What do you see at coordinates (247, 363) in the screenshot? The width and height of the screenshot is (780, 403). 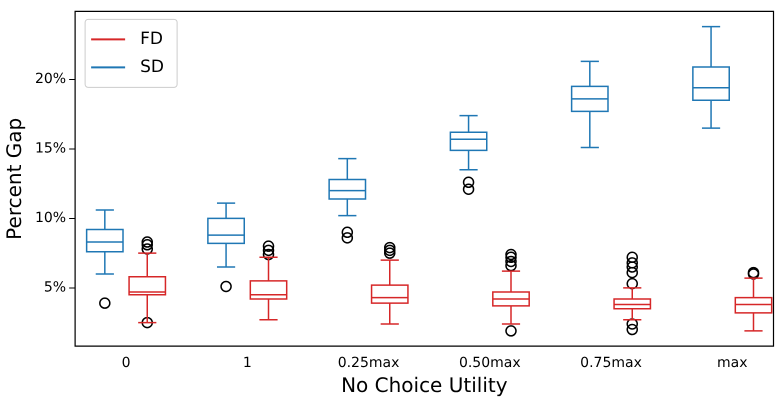 I see `x-tick-label: 1` at bounding box center [247, 363].